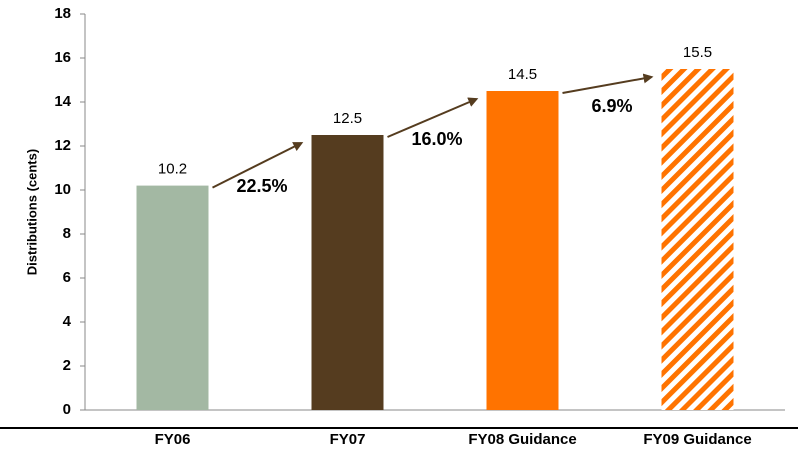 The width and height of the screenshot is (798, 450). I want to click on y-axis-label: Distributions (cents), so click(31, 212).